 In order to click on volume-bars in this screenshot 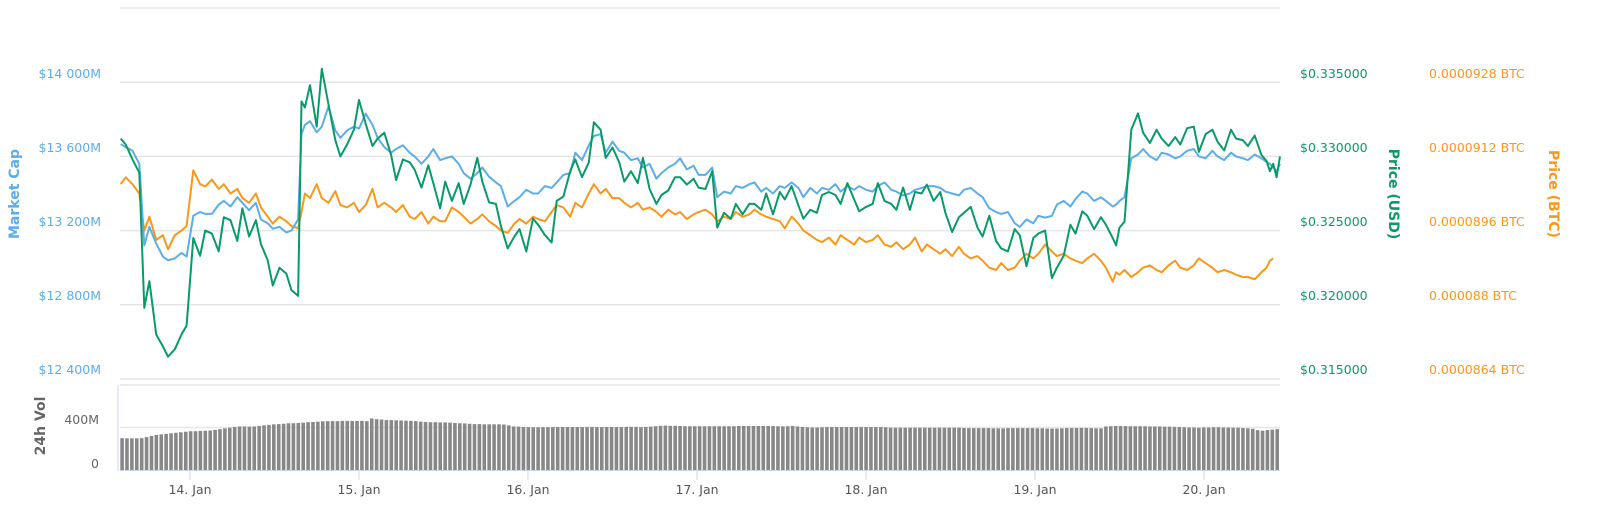, I will do `click(699, 444)`.